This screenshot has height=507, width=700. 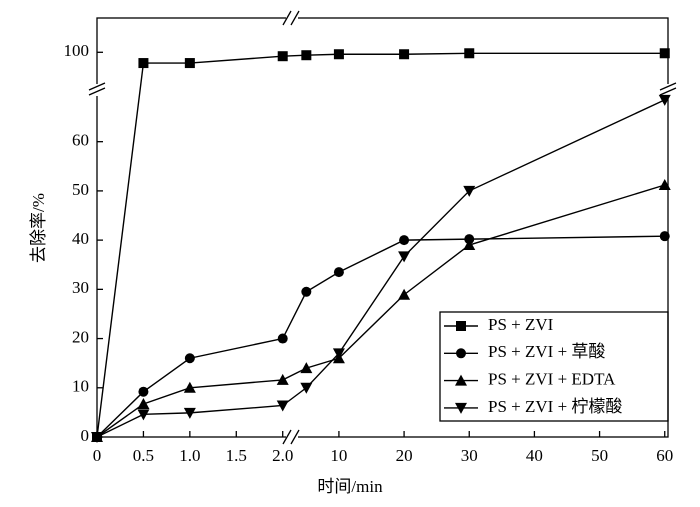 I want to click on y-tick-label: 30, so click(x=80, y=287).